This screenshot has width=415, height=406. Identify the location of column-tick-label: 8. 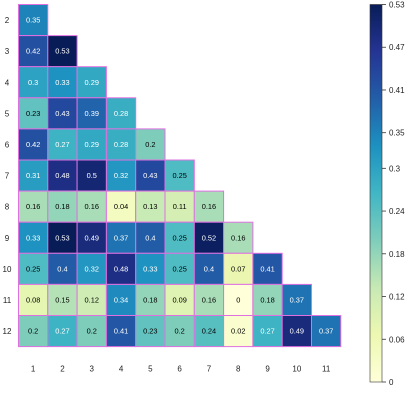
(238, 369).